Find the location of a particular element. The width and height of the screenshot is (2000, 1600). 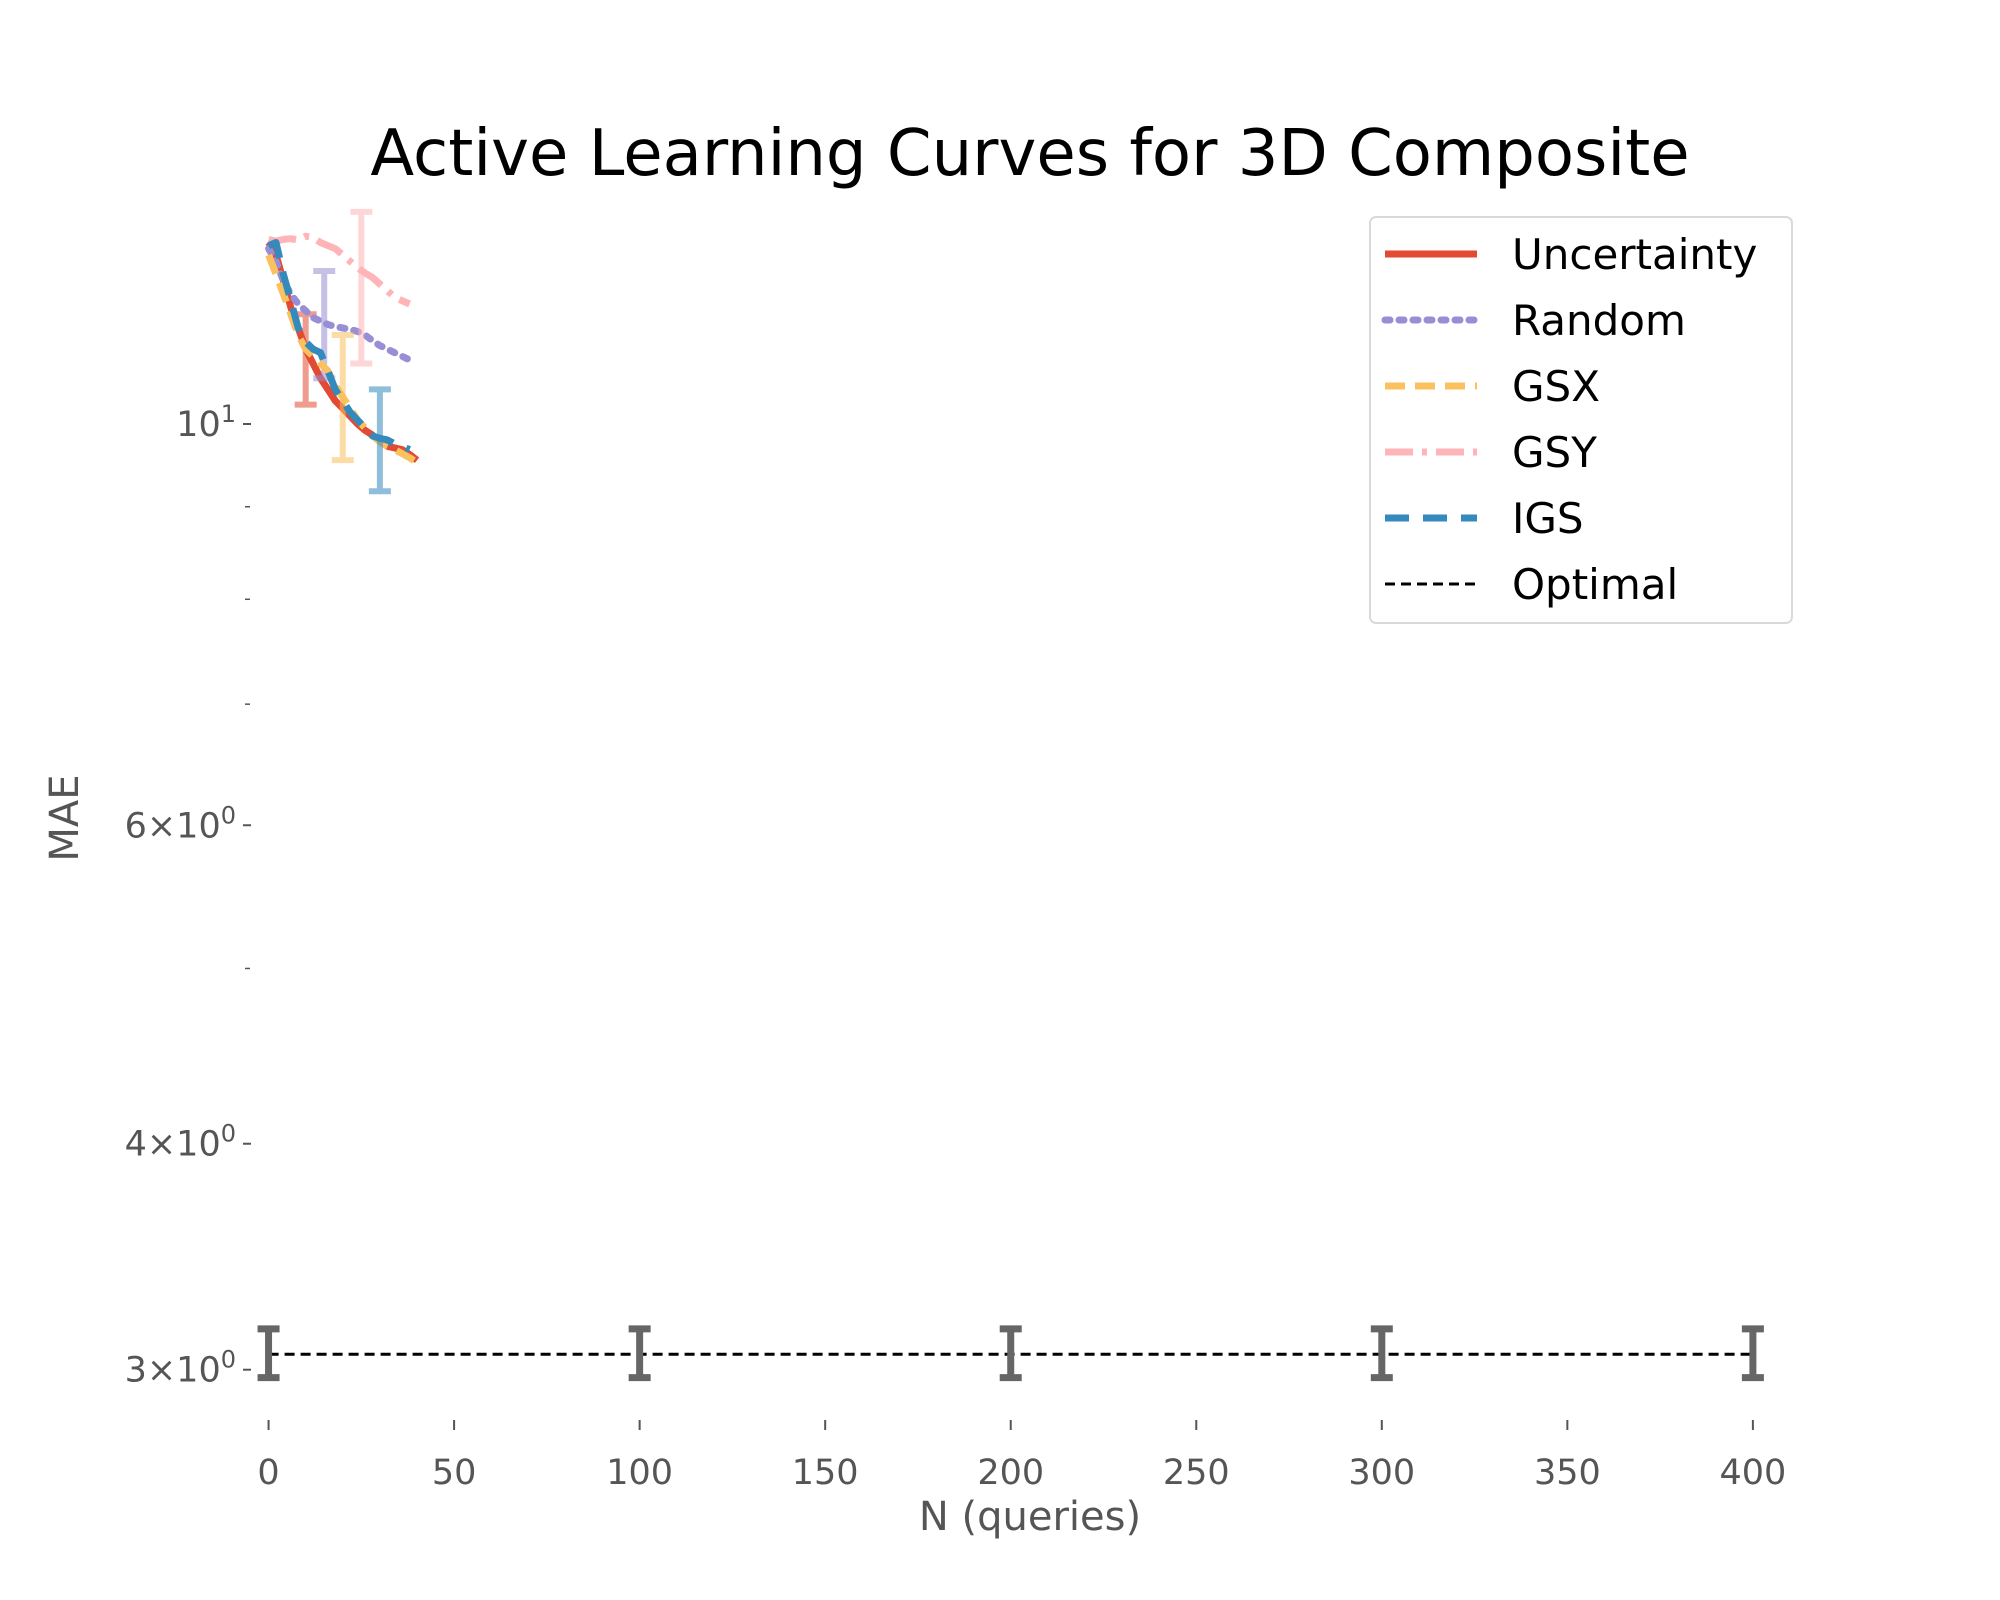

series-optimal is located at coordinates (1010, 1353).